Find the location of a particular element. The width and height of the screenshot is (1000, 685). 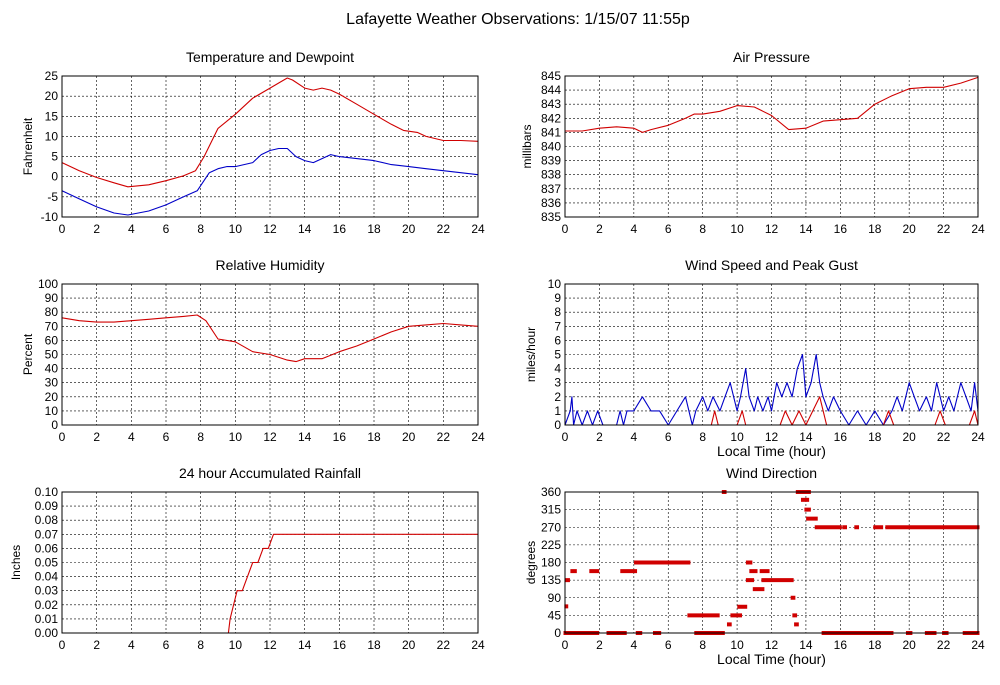

y-tick-label: 40 is located at coordinates (52, 369).